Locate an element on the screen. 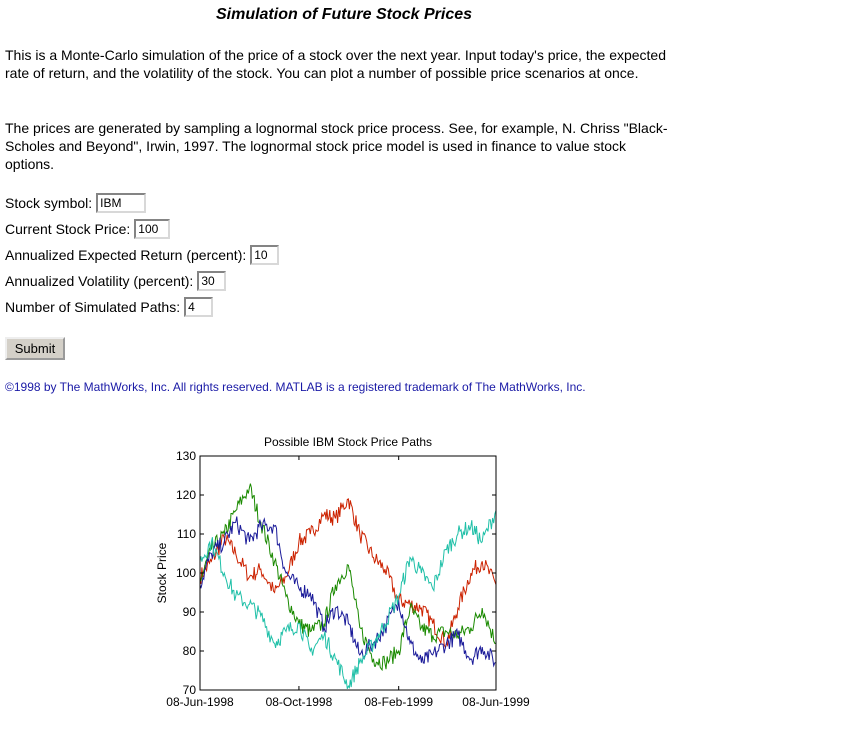 This screenshot has height=743, width=849. paths-row: Number of Simulated Paths: is located at coordinates (109, 307).